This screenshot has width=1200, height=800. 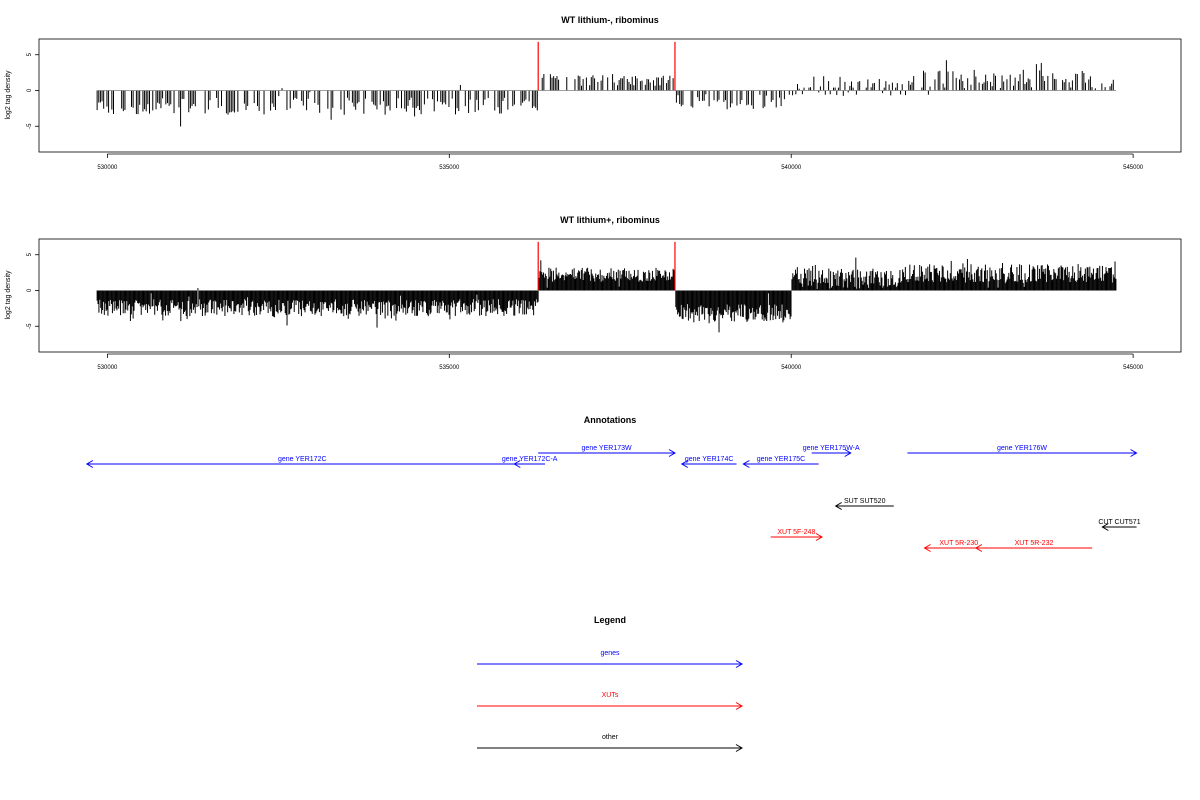 I want to click on legend-label: other, so click(x=610, y=737).